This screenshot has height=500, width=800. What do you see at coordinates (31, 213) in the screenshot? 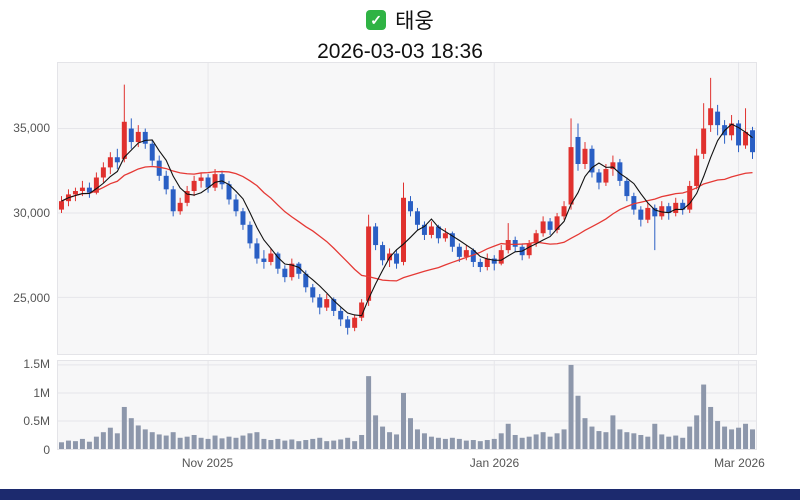
I see `price-tick-label: 30,000` at bounding box center [31, 213].